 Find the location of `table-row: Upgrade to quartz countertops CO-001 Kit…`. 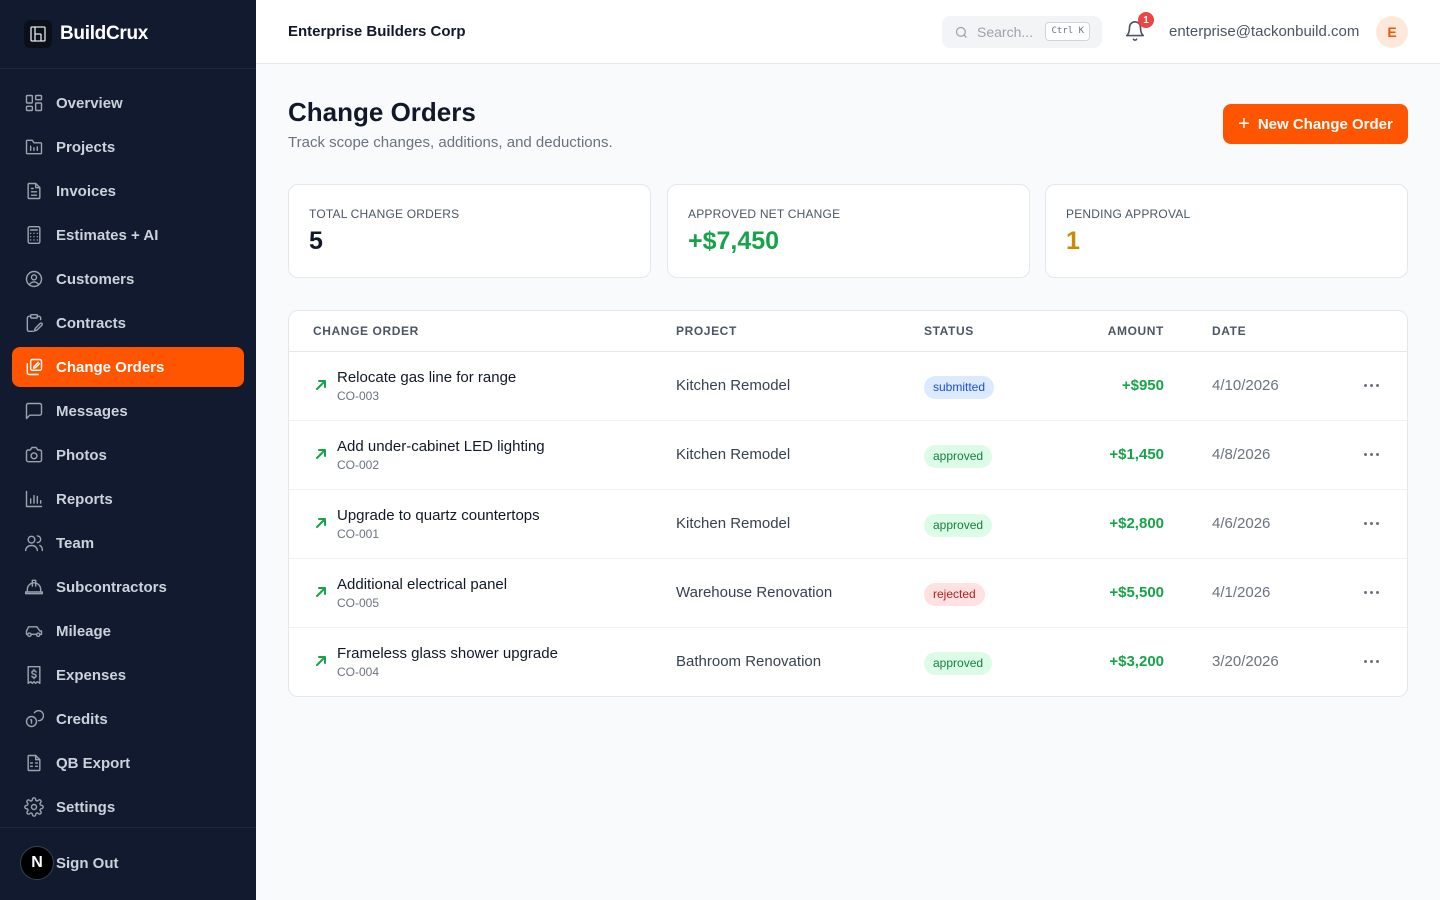

table-row: Upgrade to quartz countertops CO-001 Kit… is located at coordinates (848, 524).